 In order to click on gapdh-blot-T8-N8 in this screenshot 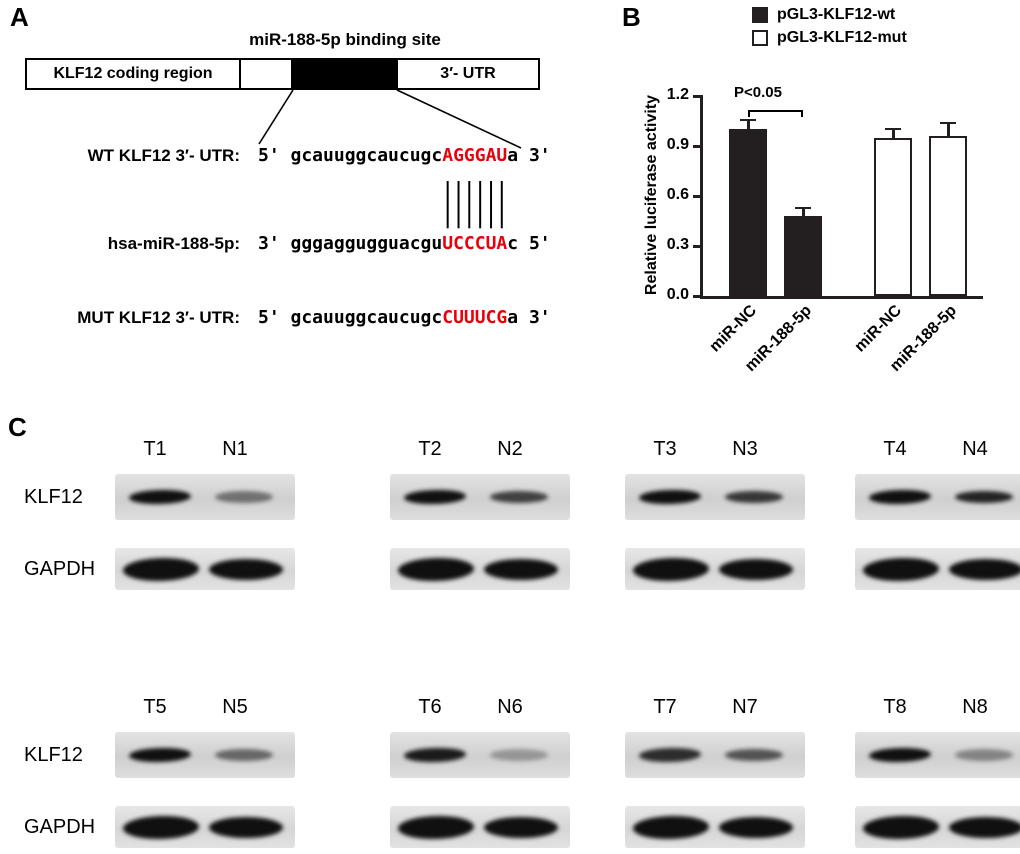, I will do `click(937, 827)`.